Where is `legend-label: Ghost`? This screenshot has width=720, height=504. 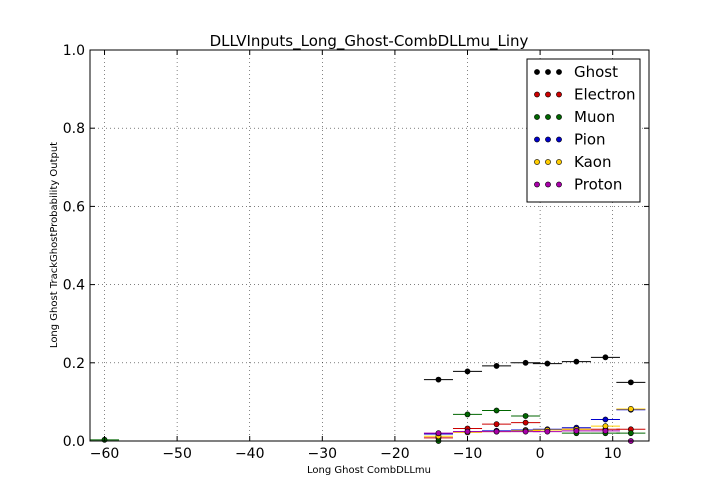 legend-label: Ghost is located at coordinates (596, 72).